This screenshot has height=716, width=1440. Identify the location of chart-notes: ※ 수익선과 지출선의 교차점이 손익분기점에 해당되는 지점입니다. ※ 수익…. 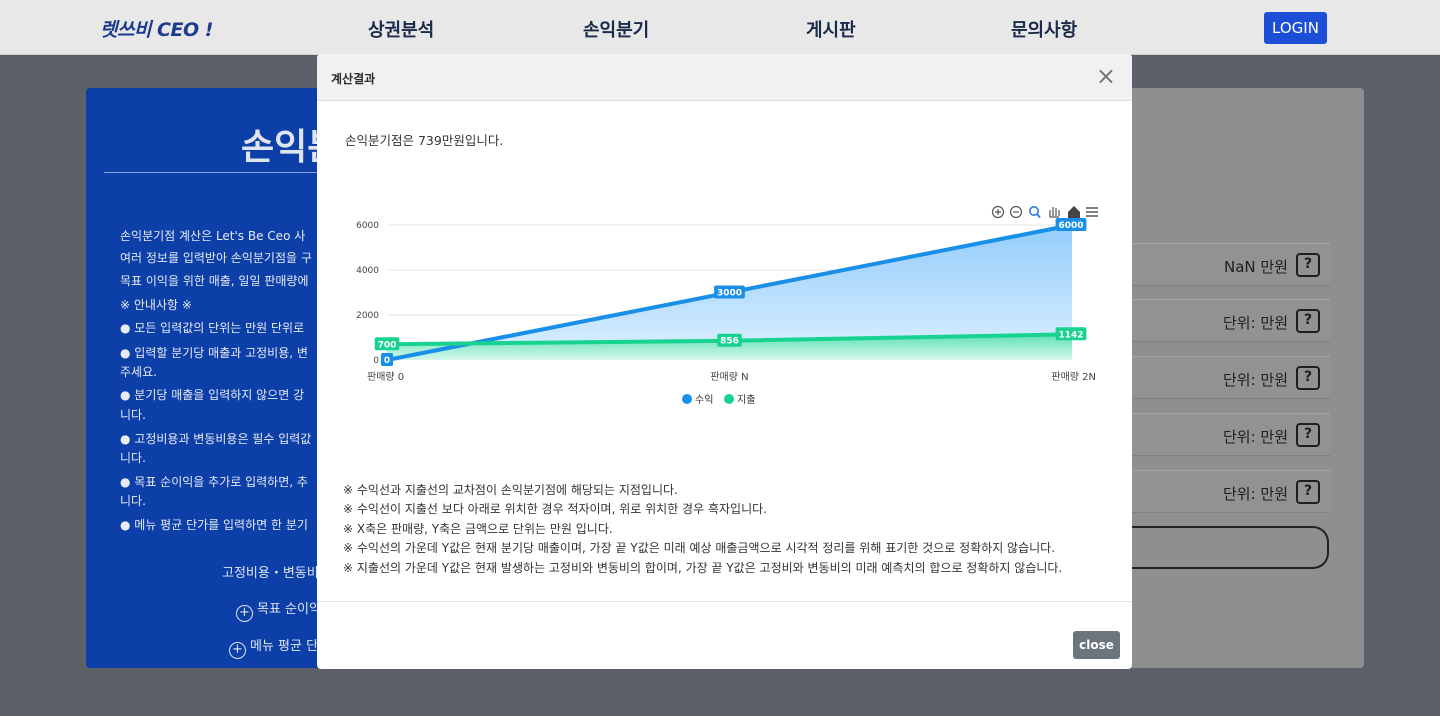
(702, 529).